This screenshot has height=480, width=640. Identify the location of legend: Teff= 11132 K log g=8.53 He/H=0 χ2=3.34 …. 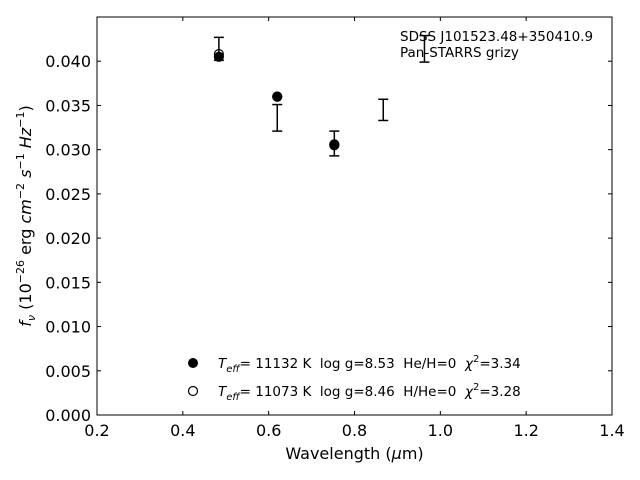
(354, 378).